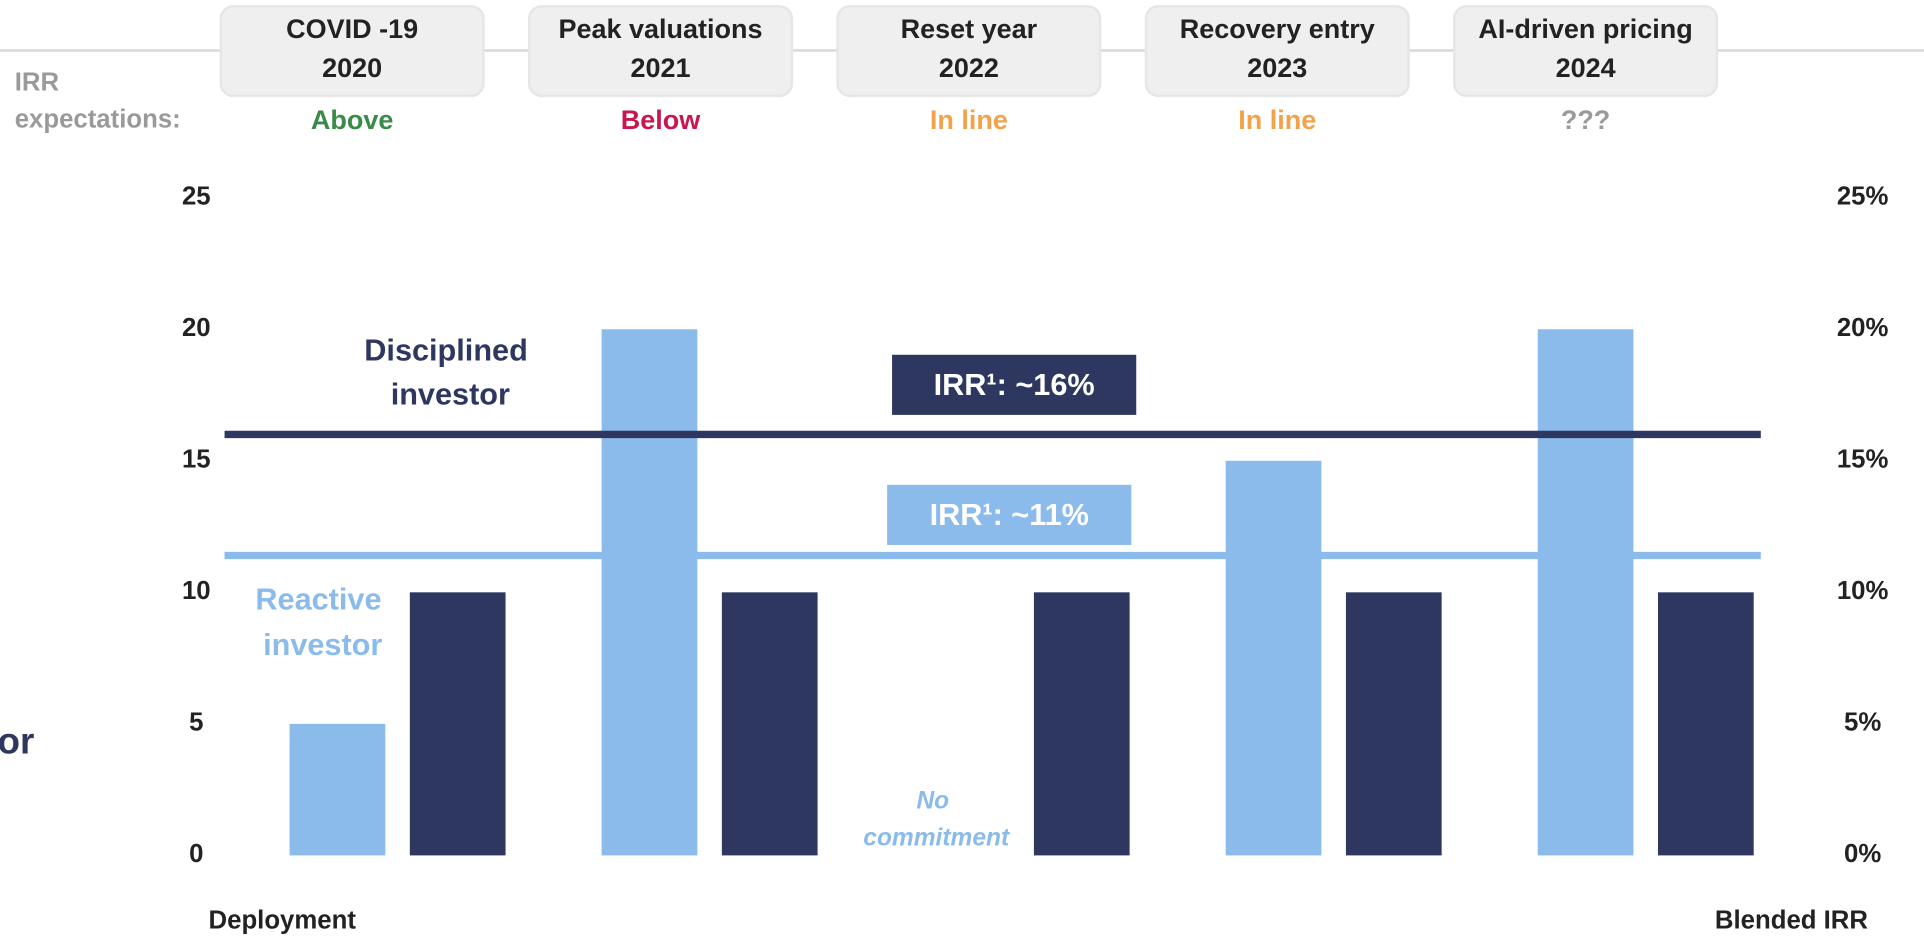  Describe the element at coordinates (1585, 120) in the screenshot. I see `expectation: ???` at that location.